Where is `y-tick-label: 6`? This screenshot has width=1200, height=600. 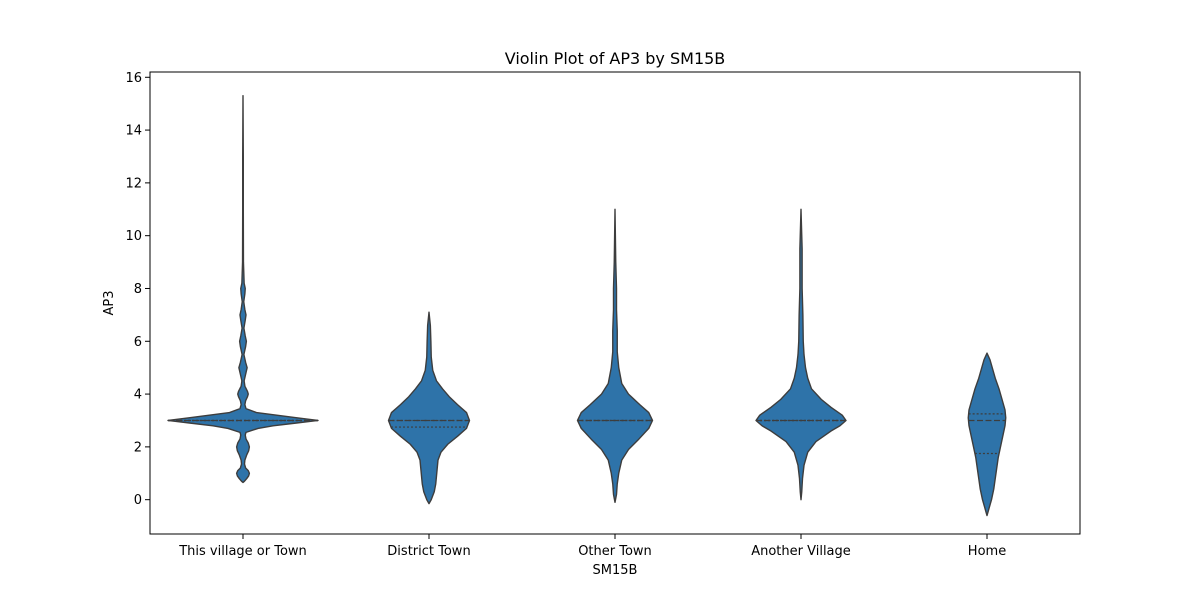
y-tick-label: 6 is located at coordinates (138, 342).